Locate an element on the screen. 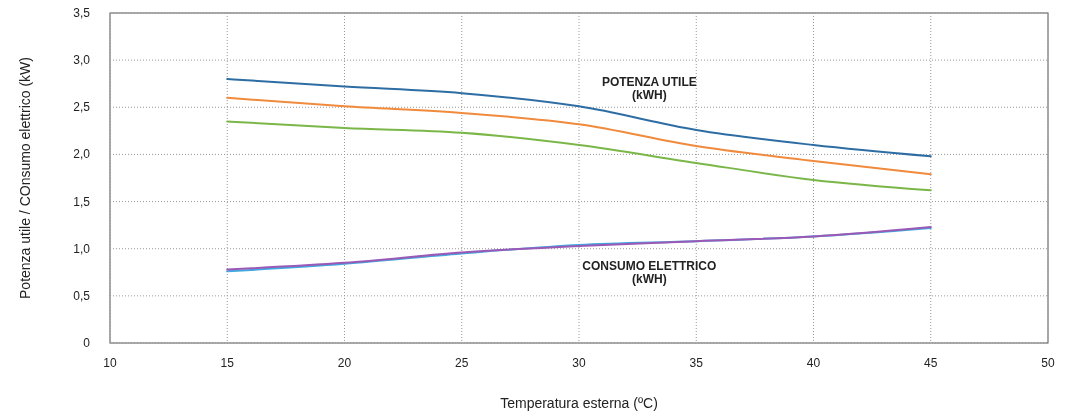 This screenshot has height=420, width=1070. y-tick-label: 0,5 is located at coordinates (82, 295).